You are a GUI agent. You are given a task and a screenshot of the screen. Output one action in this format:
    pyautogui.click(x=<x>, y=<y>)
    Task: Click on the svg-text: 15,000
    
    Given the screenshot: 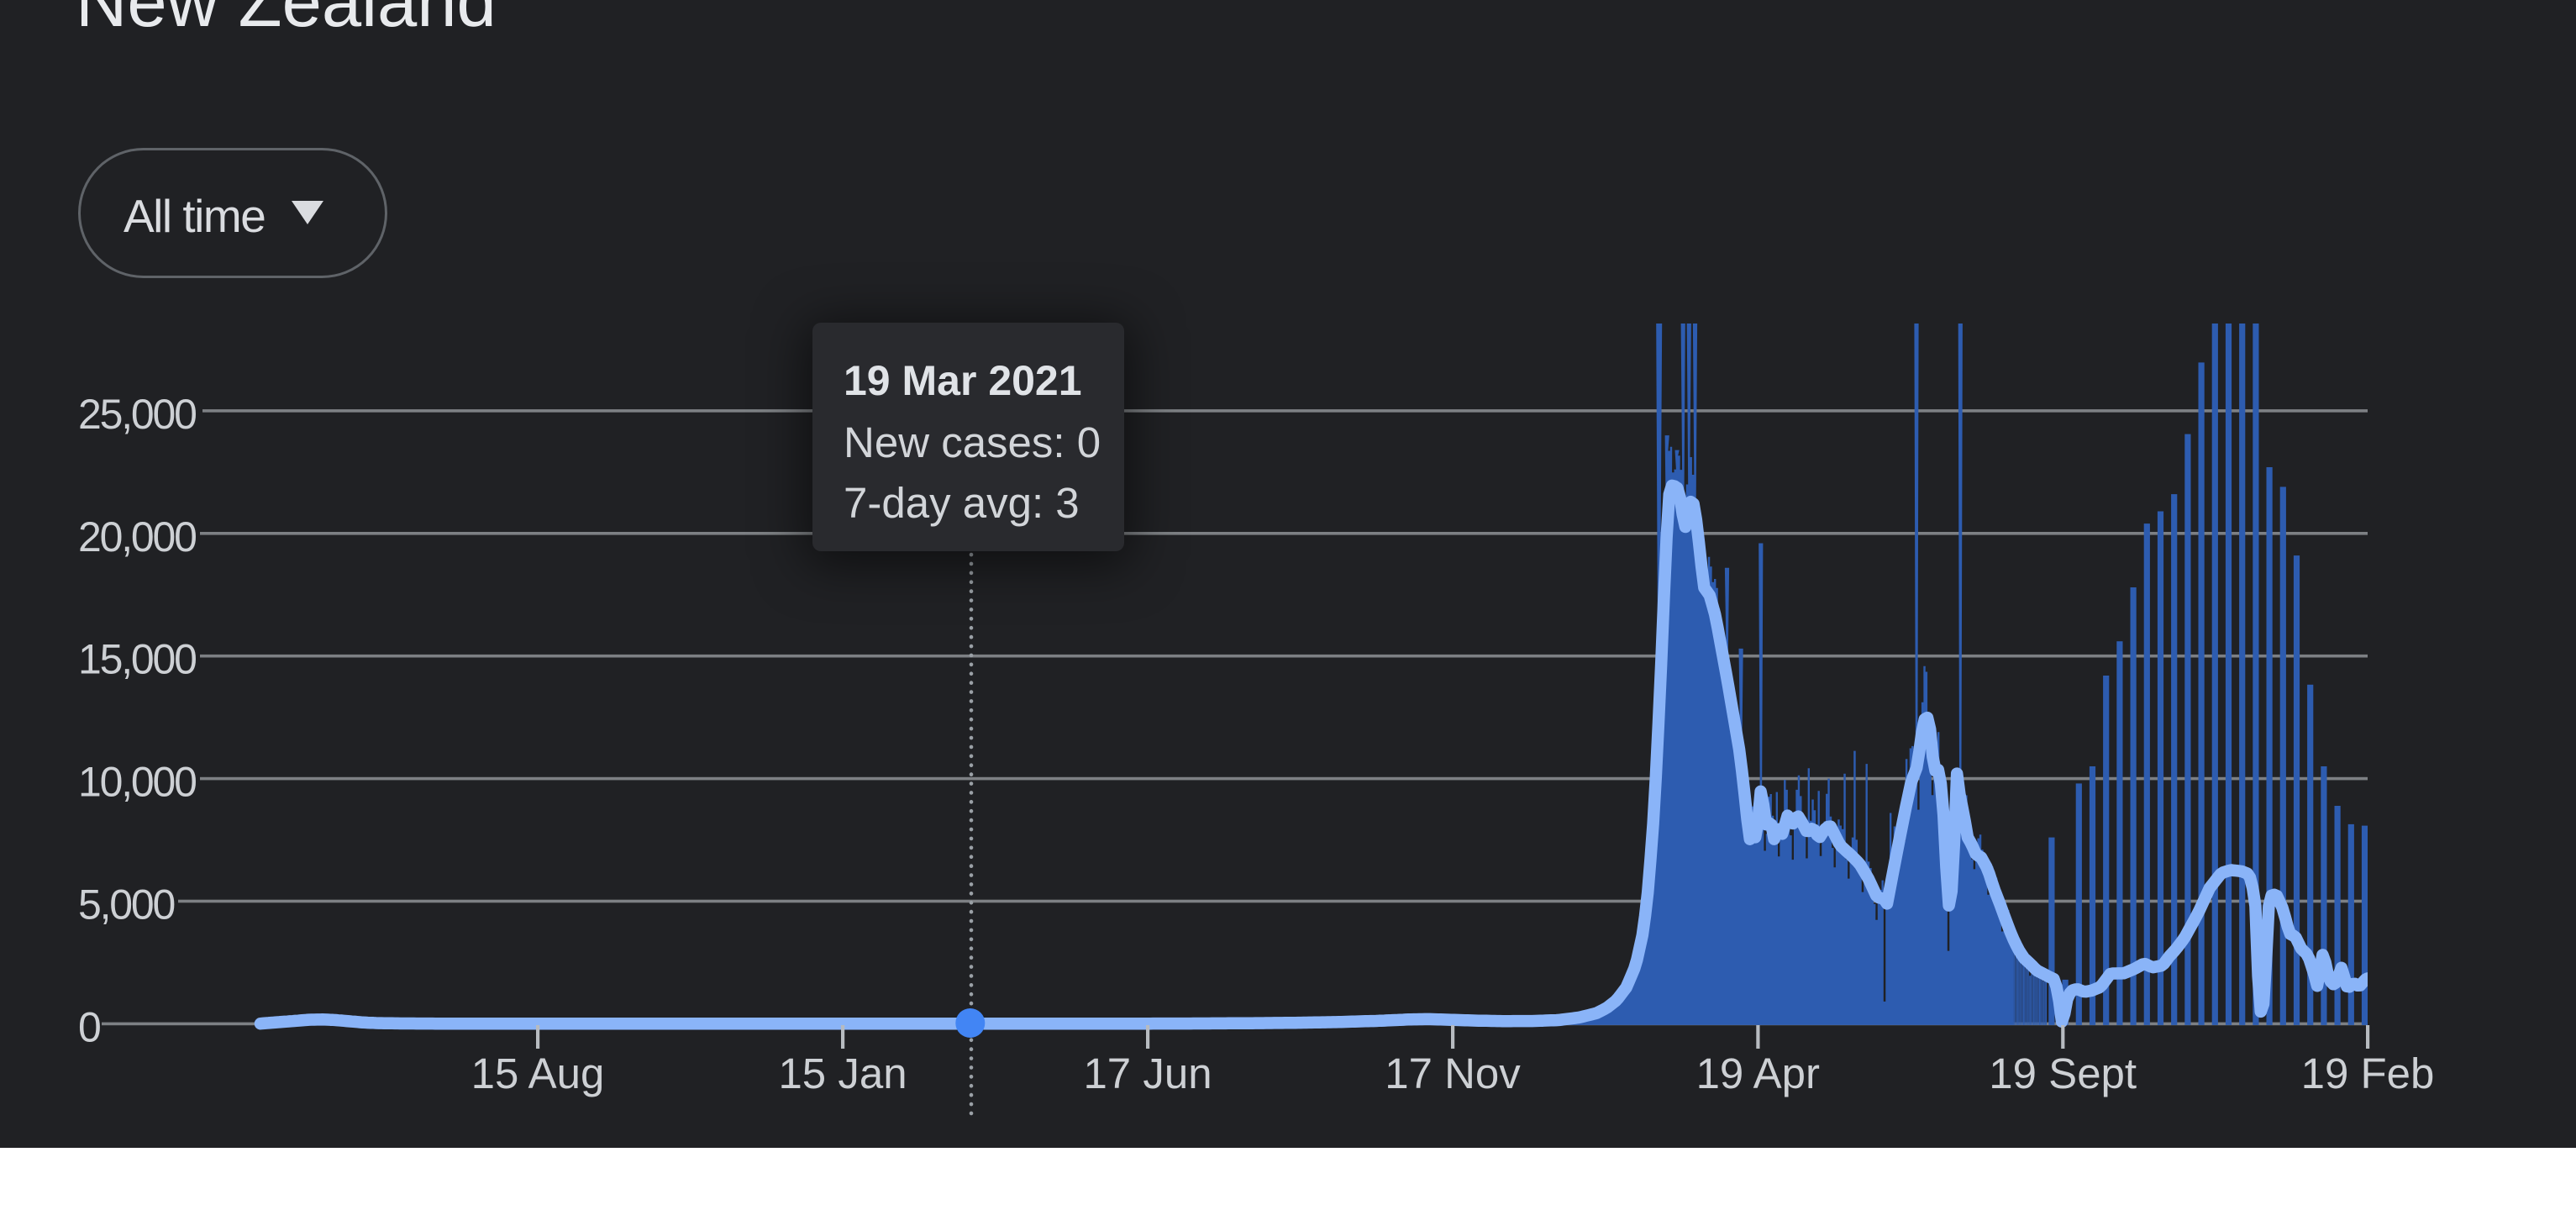 What is the action you would take?
    pyautogui.click(x=137, y=659)
    